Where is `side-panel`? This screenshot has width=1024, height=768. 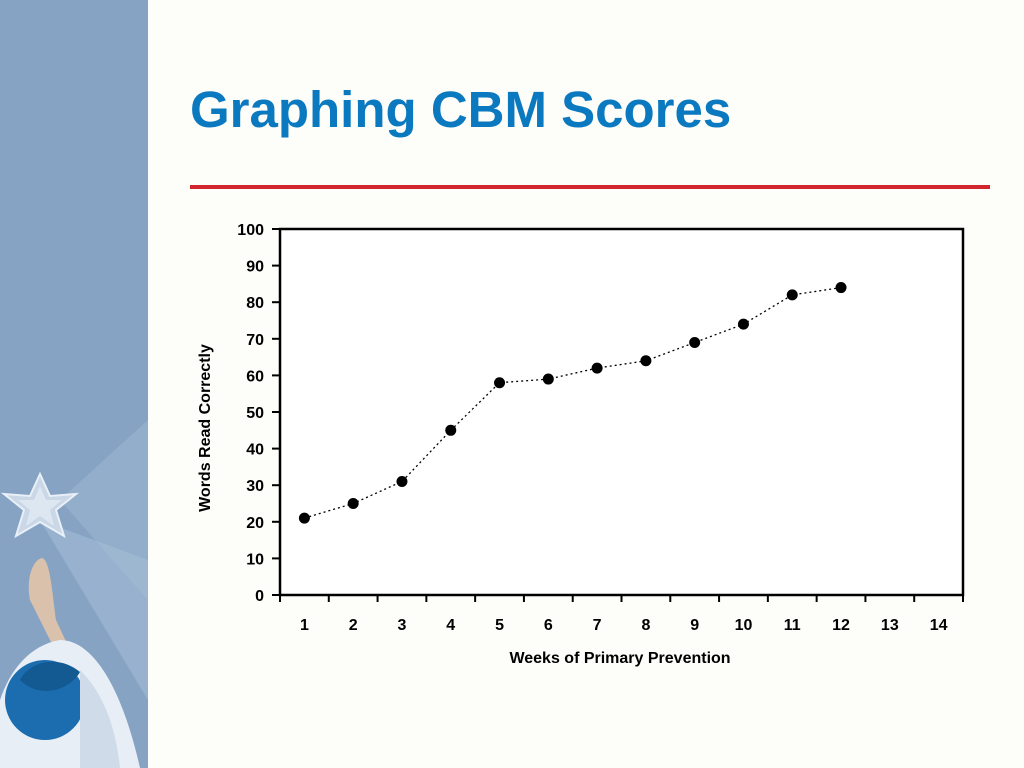 side-panel is located at coordinates (74, 384).